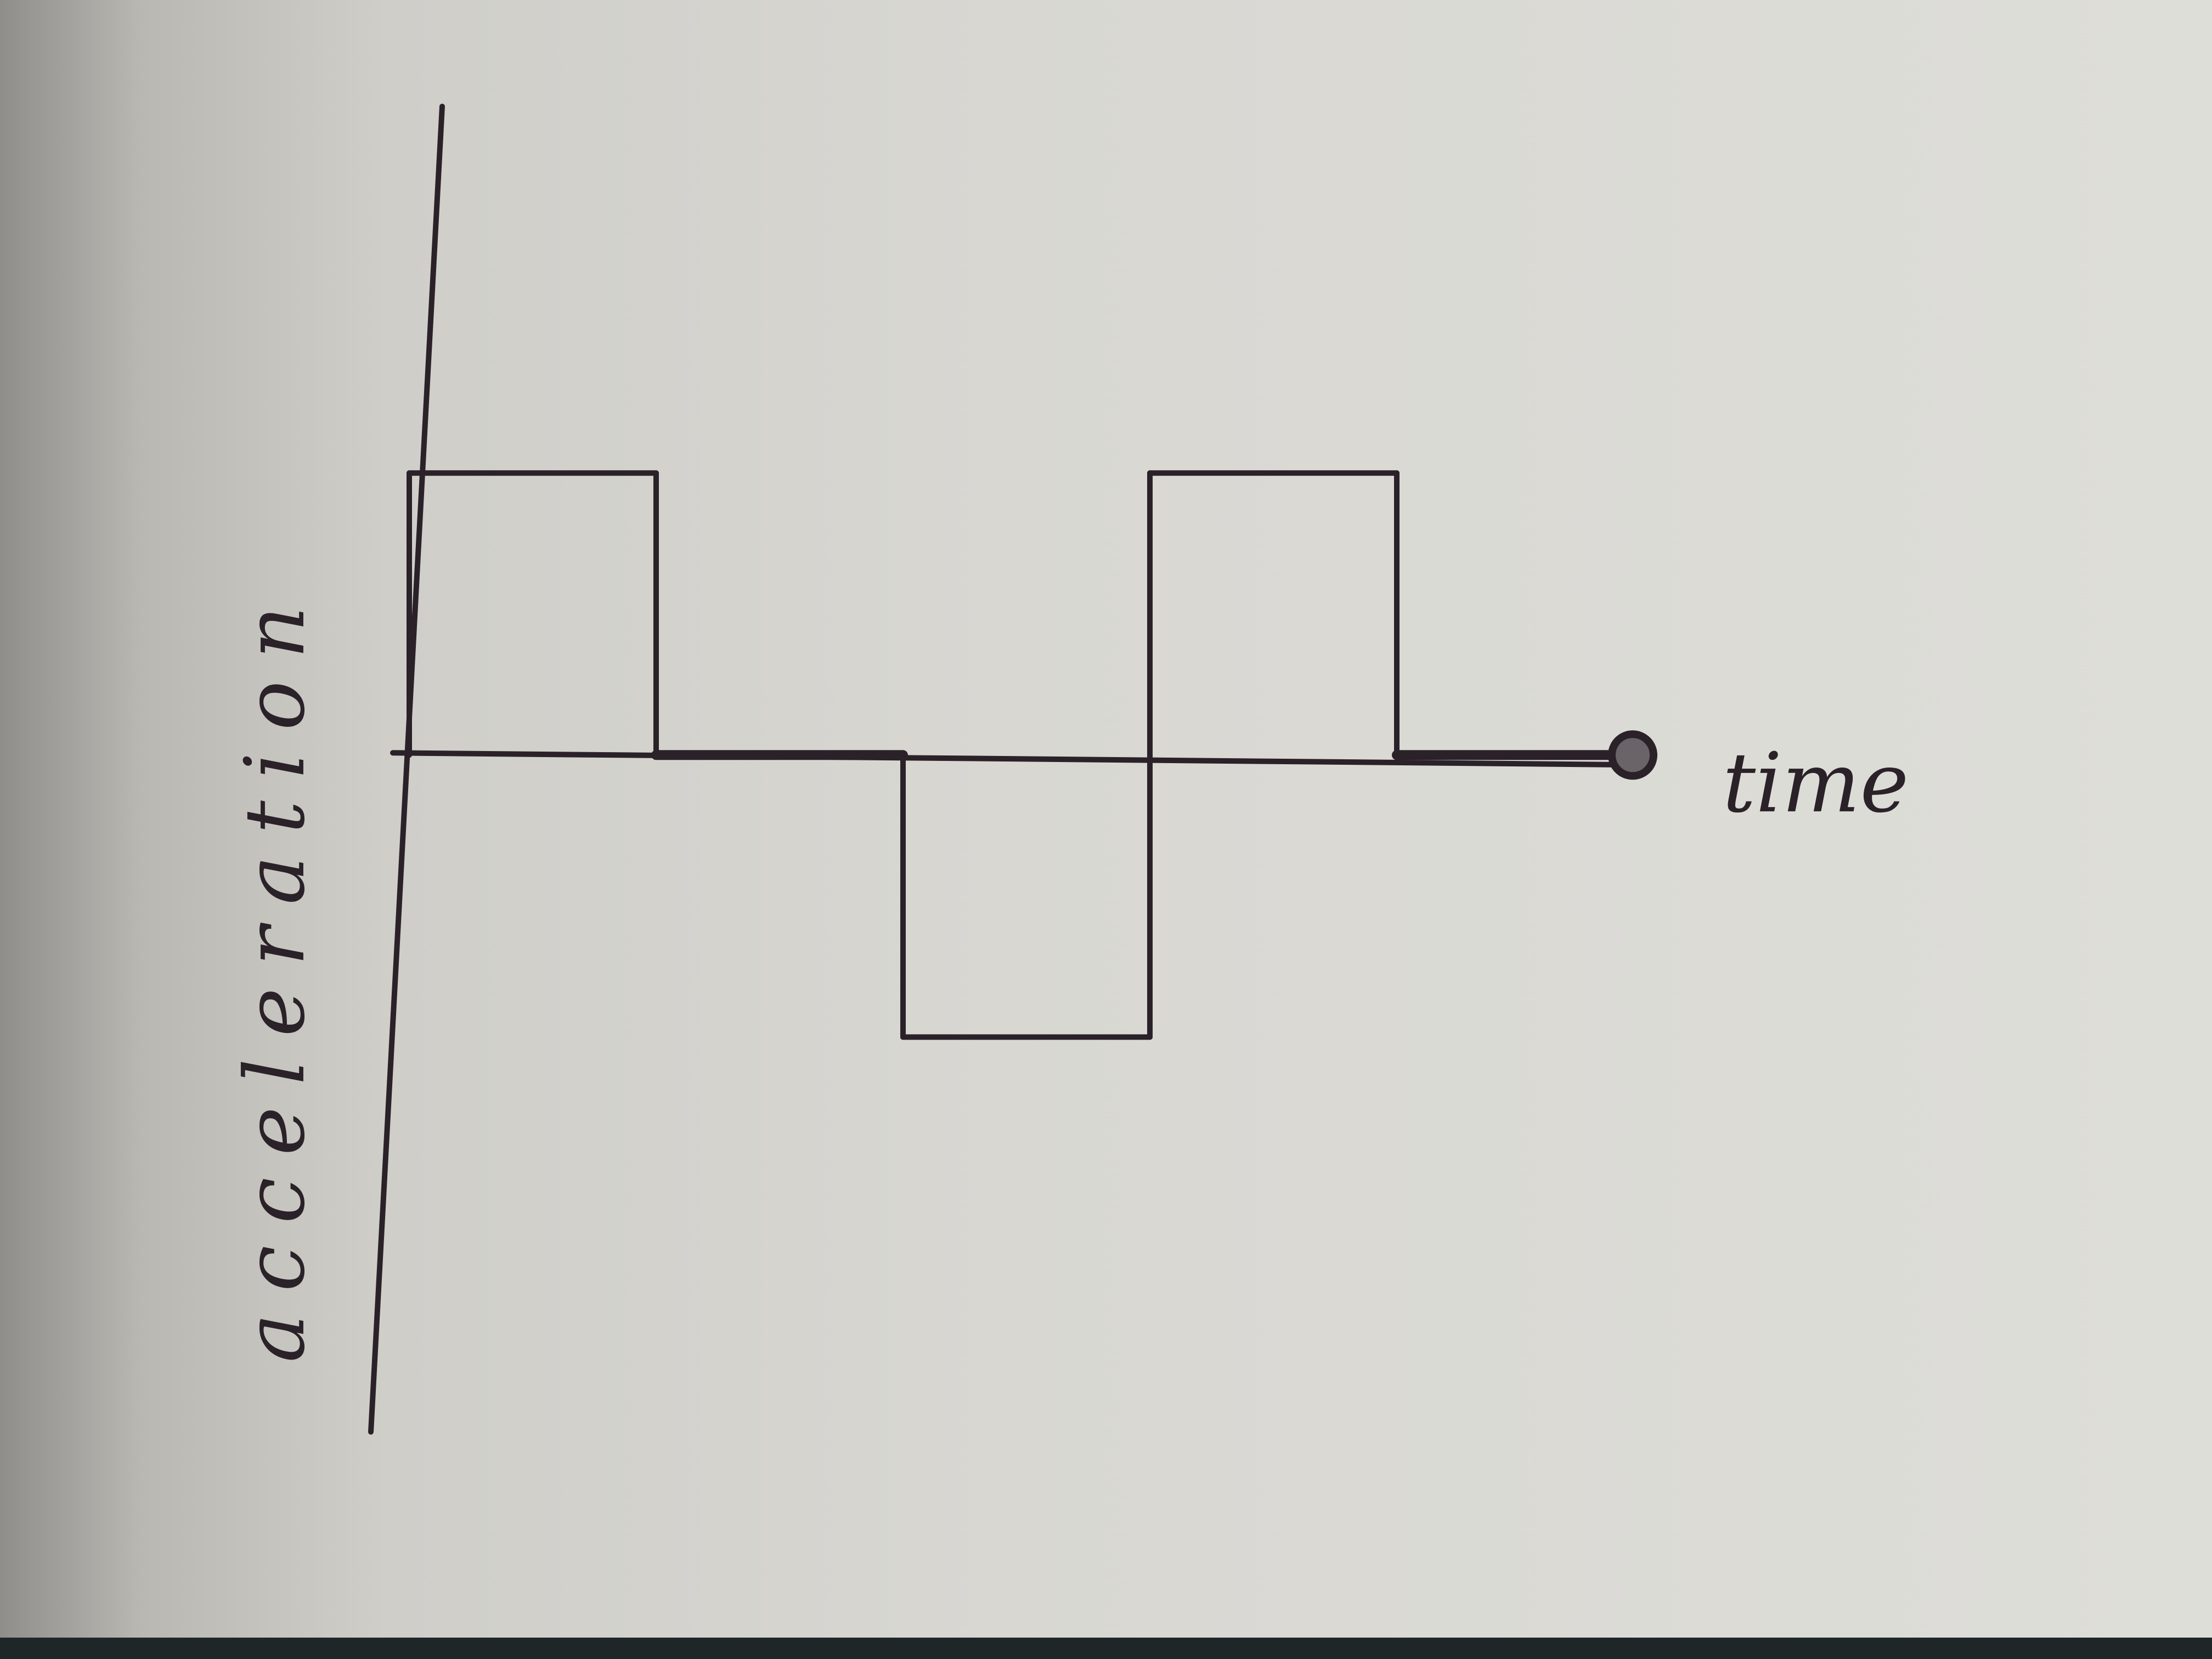  Describe the element at coordinates (1816, 783) in the screenshot. I see `x-axis-label: time` at that location.